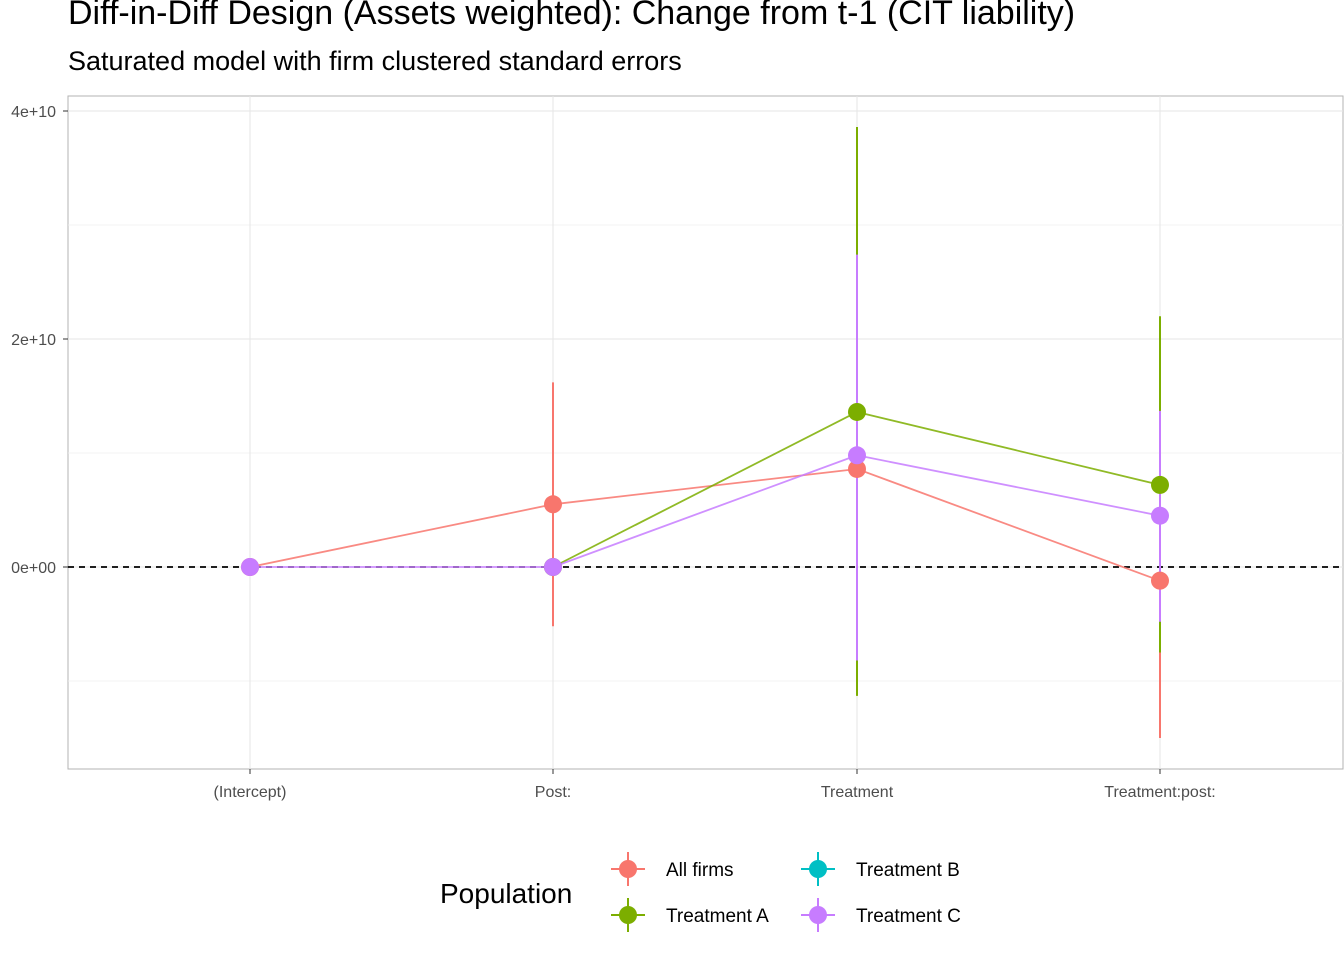 This screenshot has width=1344, height=960. What do you see at coordinates (818, 869) in the screenshot?
I see `legend-key-point-treatment-b` at bounding box center [818, 869].